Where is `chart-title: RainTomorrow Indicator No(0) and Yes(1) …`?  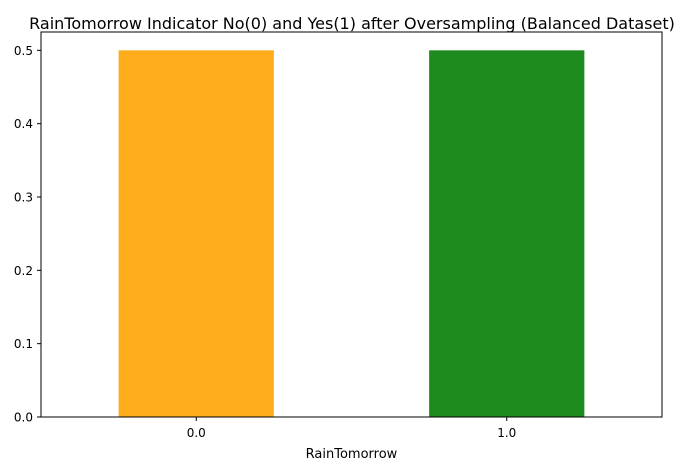
chart-title: RainTomorrow Indicator No(0) and Yes(1) … is located at coordinates (352, 23).